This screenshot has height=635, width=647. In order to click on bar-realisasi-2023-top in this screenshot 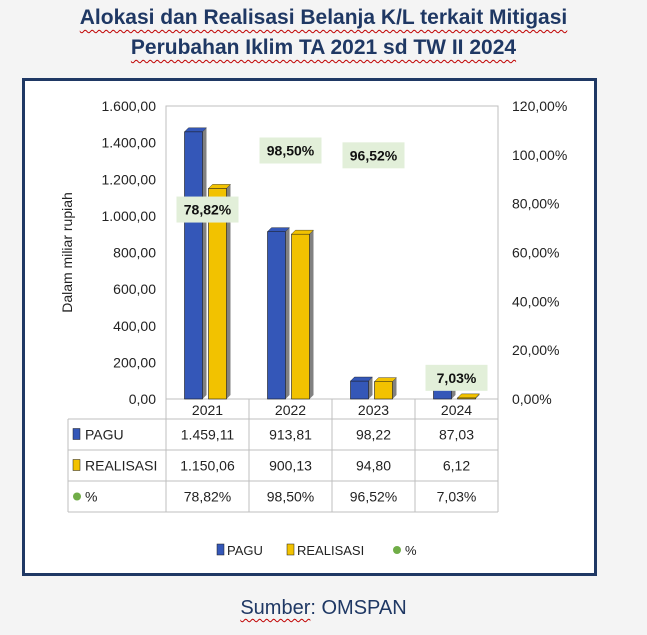, I will do `click(385, 379)`.